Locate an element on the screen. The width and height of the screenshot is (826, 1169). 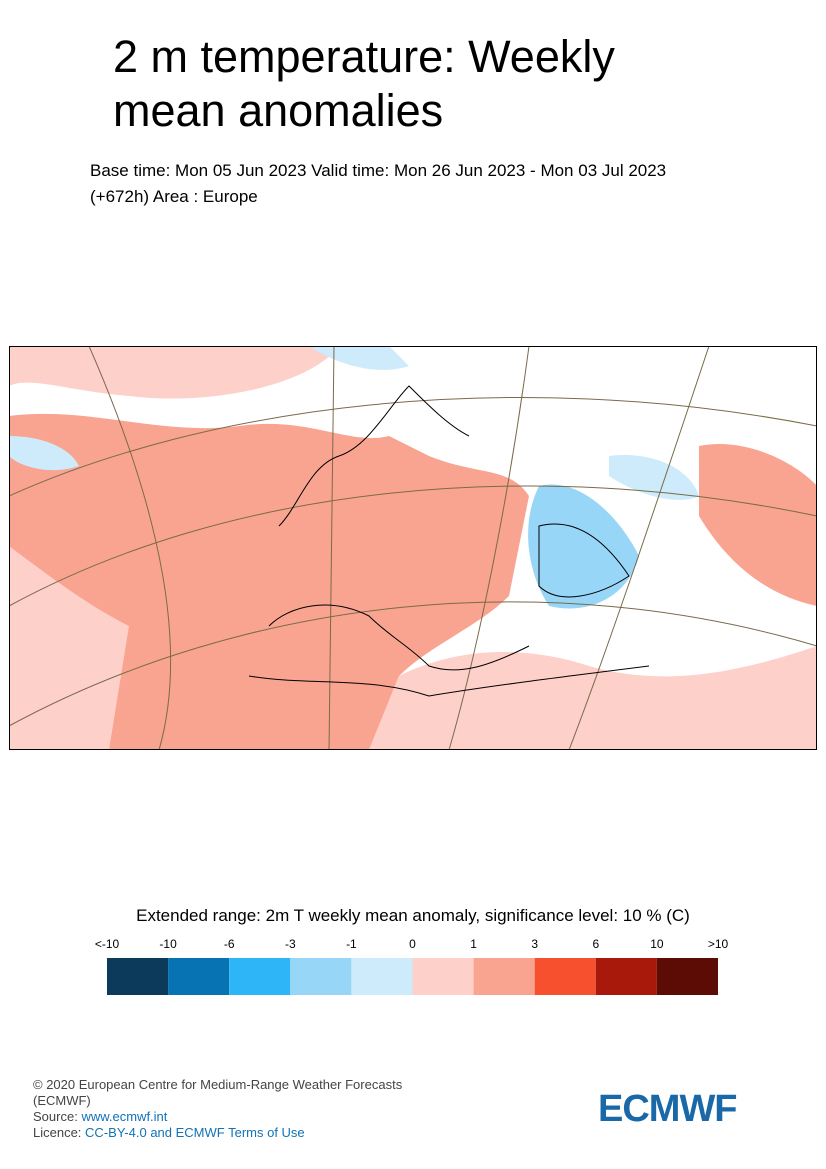
source: Source: www.ecmwf.int is located at coordinates (233, 1117).